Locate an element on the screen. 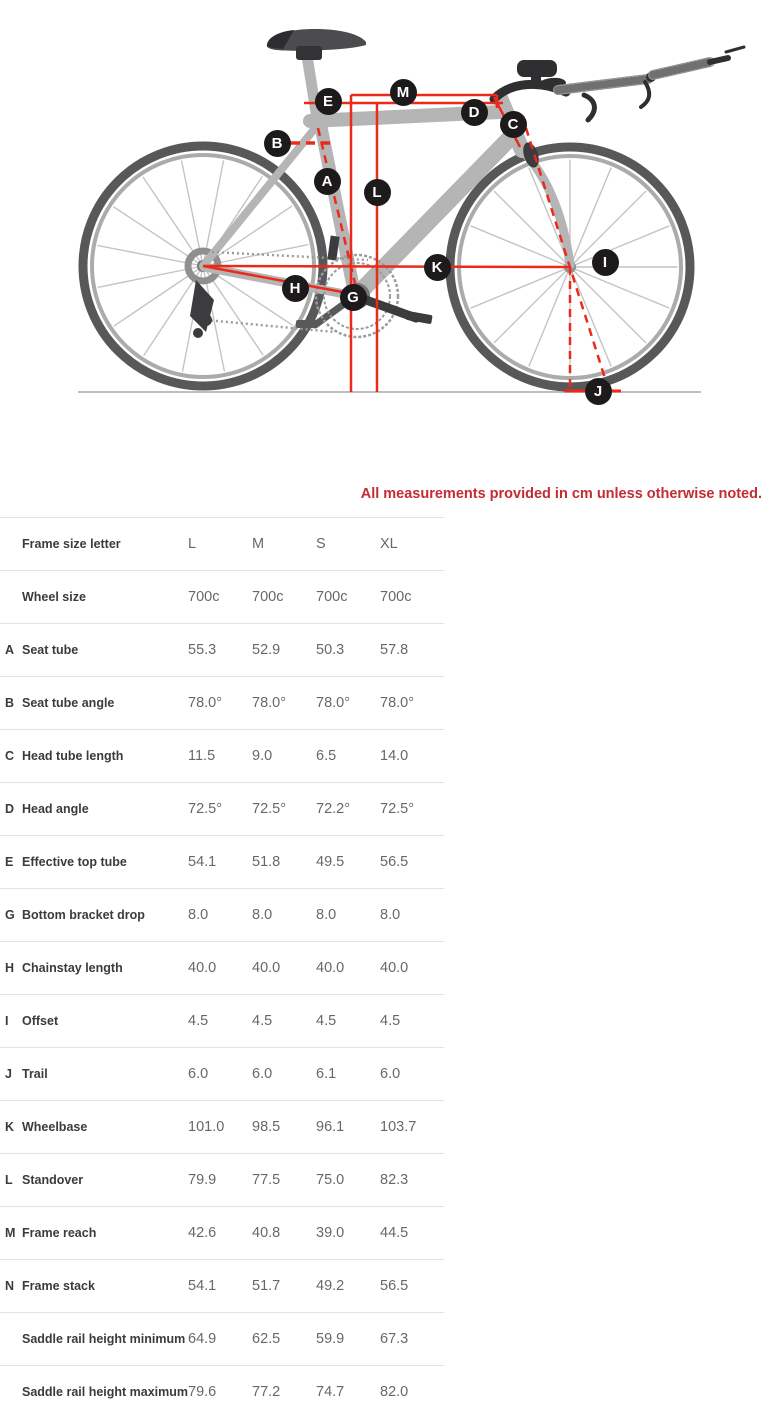 Image resolution: width=770 pixels, height=1418 pixels. diagram-marker-e: E is located at coordinates (328, 101).